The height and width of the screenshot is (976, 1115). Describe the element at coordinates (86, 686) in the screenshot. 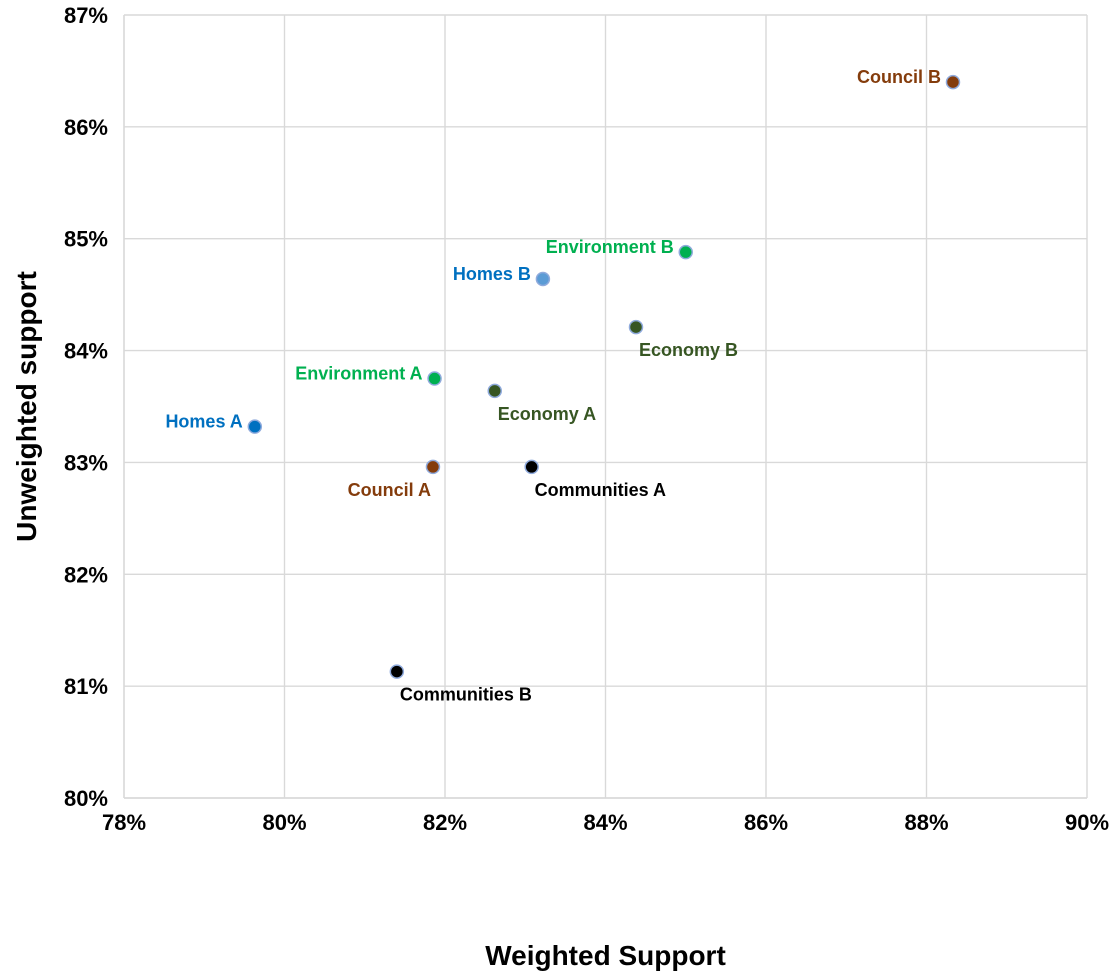

I see `y-tick-label: 81%` at that location.